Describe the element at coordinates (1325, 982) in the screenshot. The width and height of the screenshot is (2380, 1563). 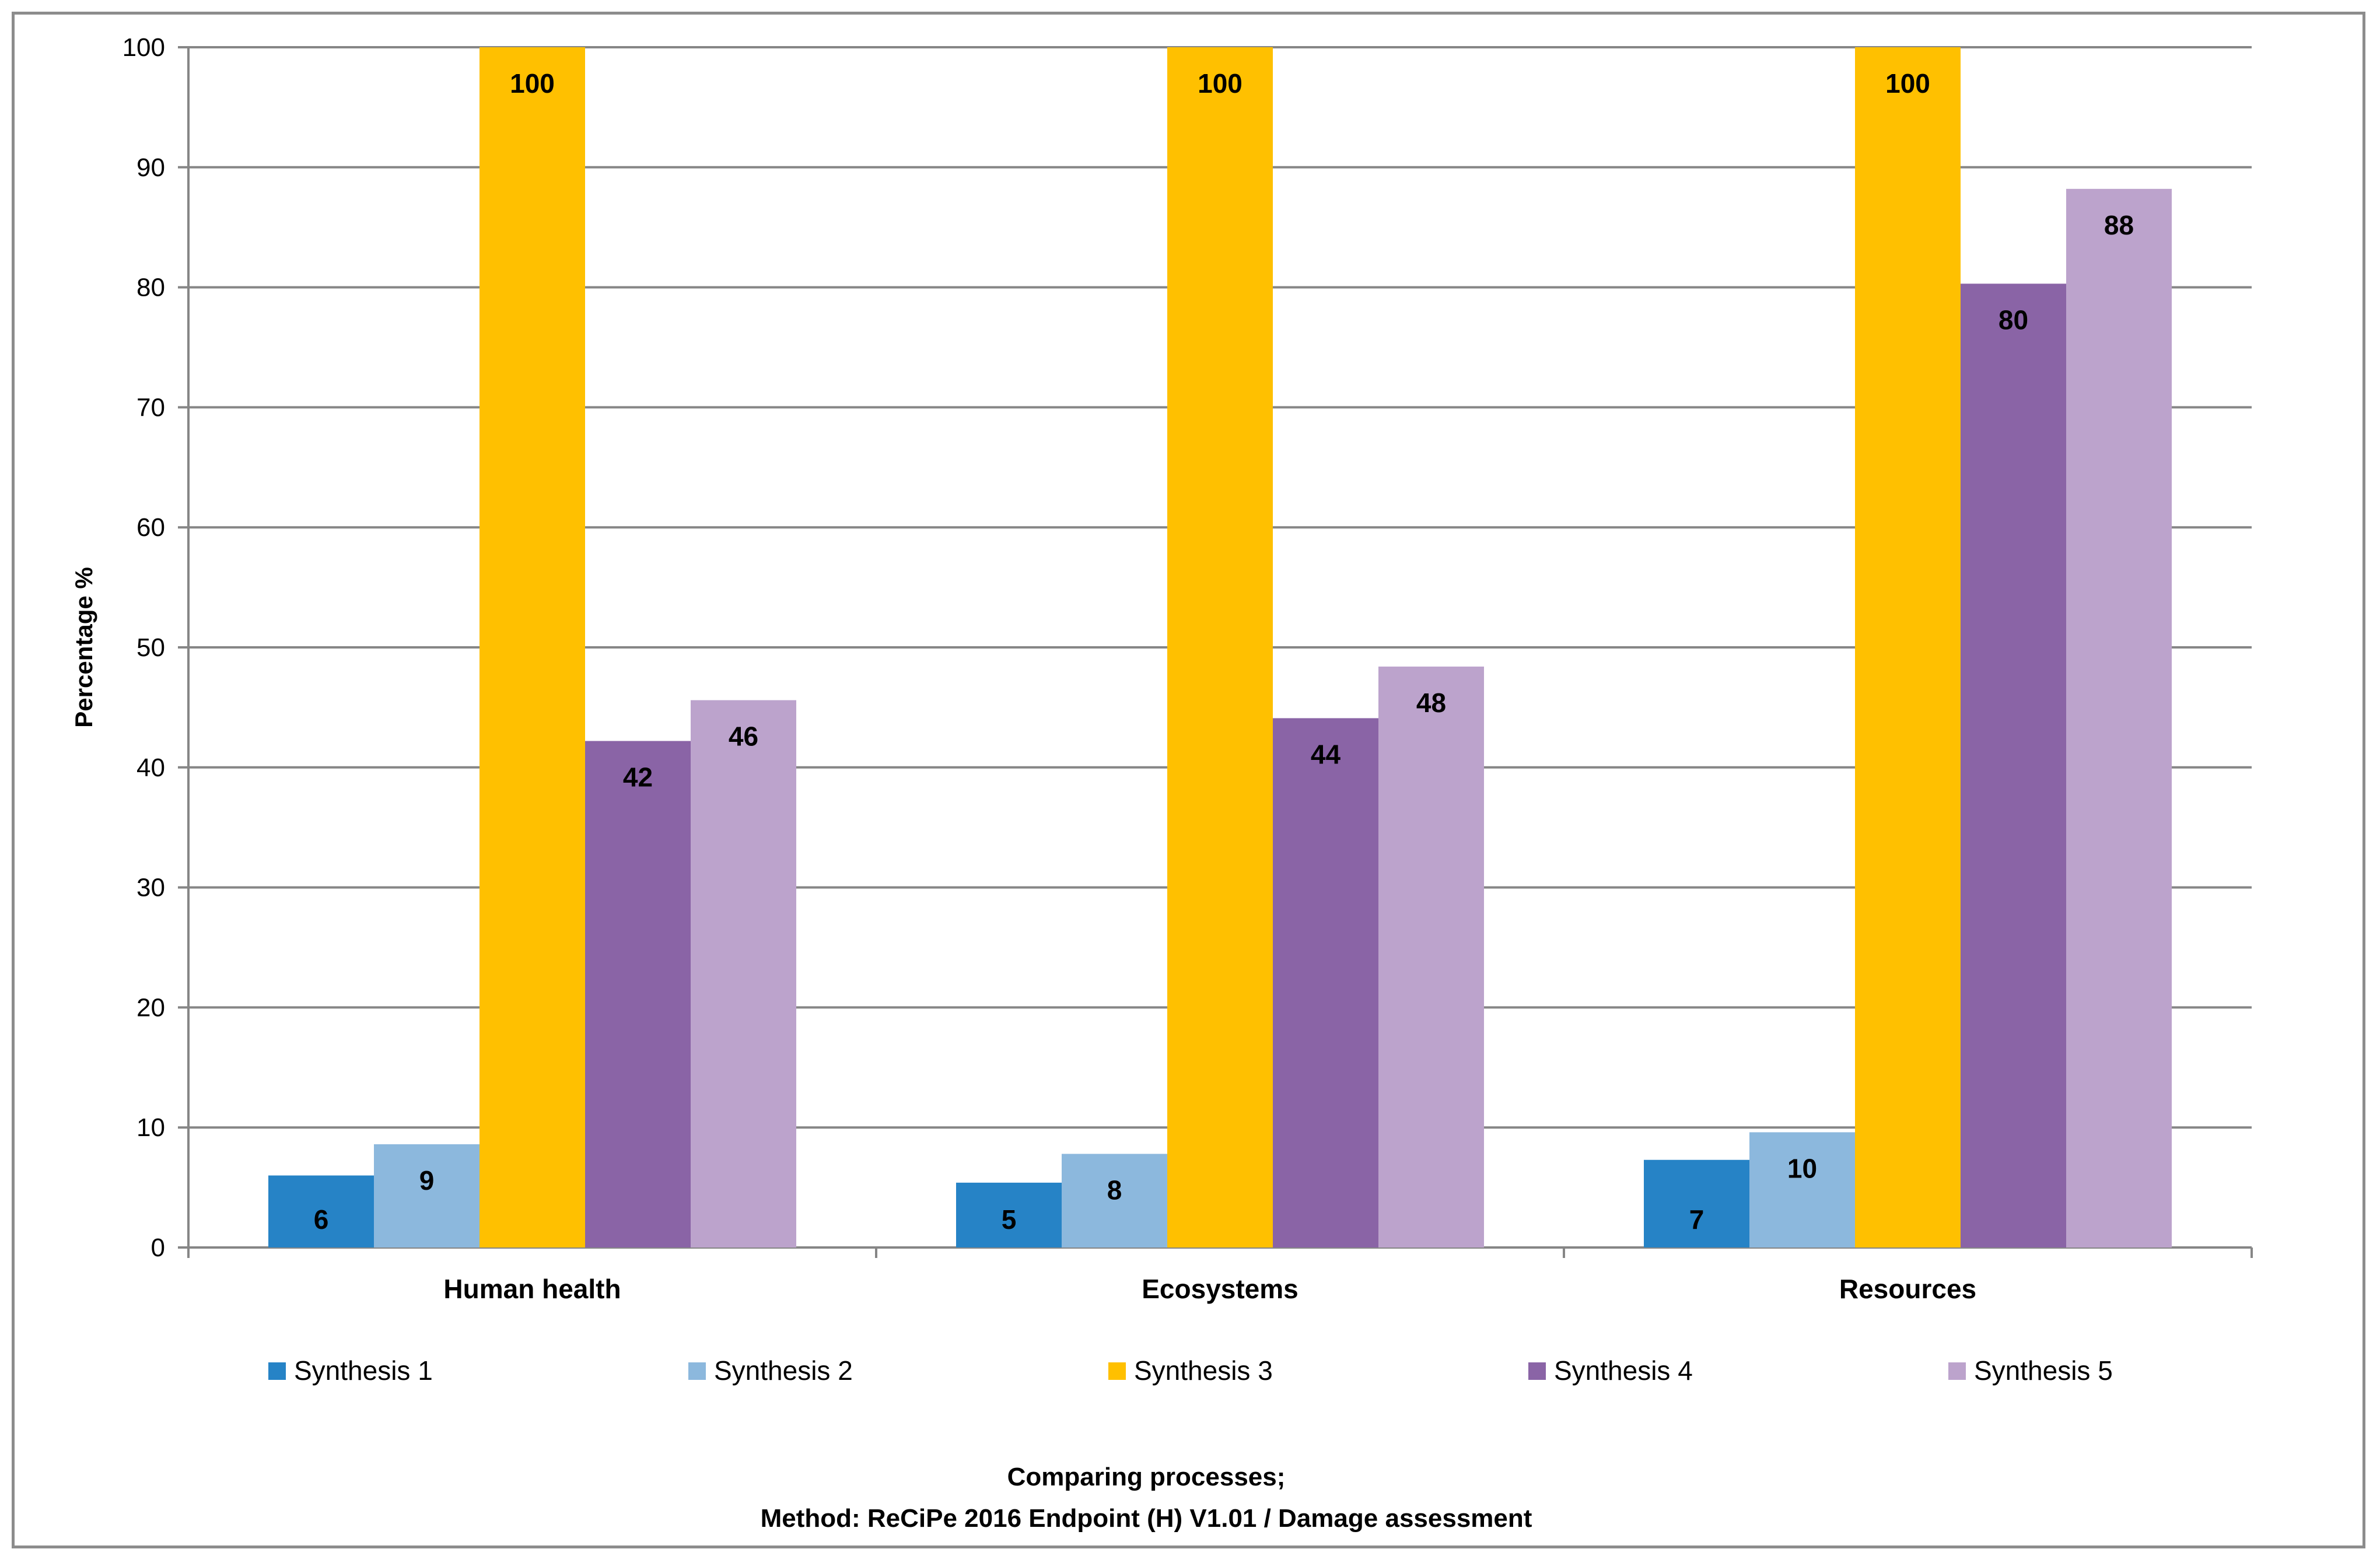
I see `bar-synthesis-4-ecosystems` at that location.